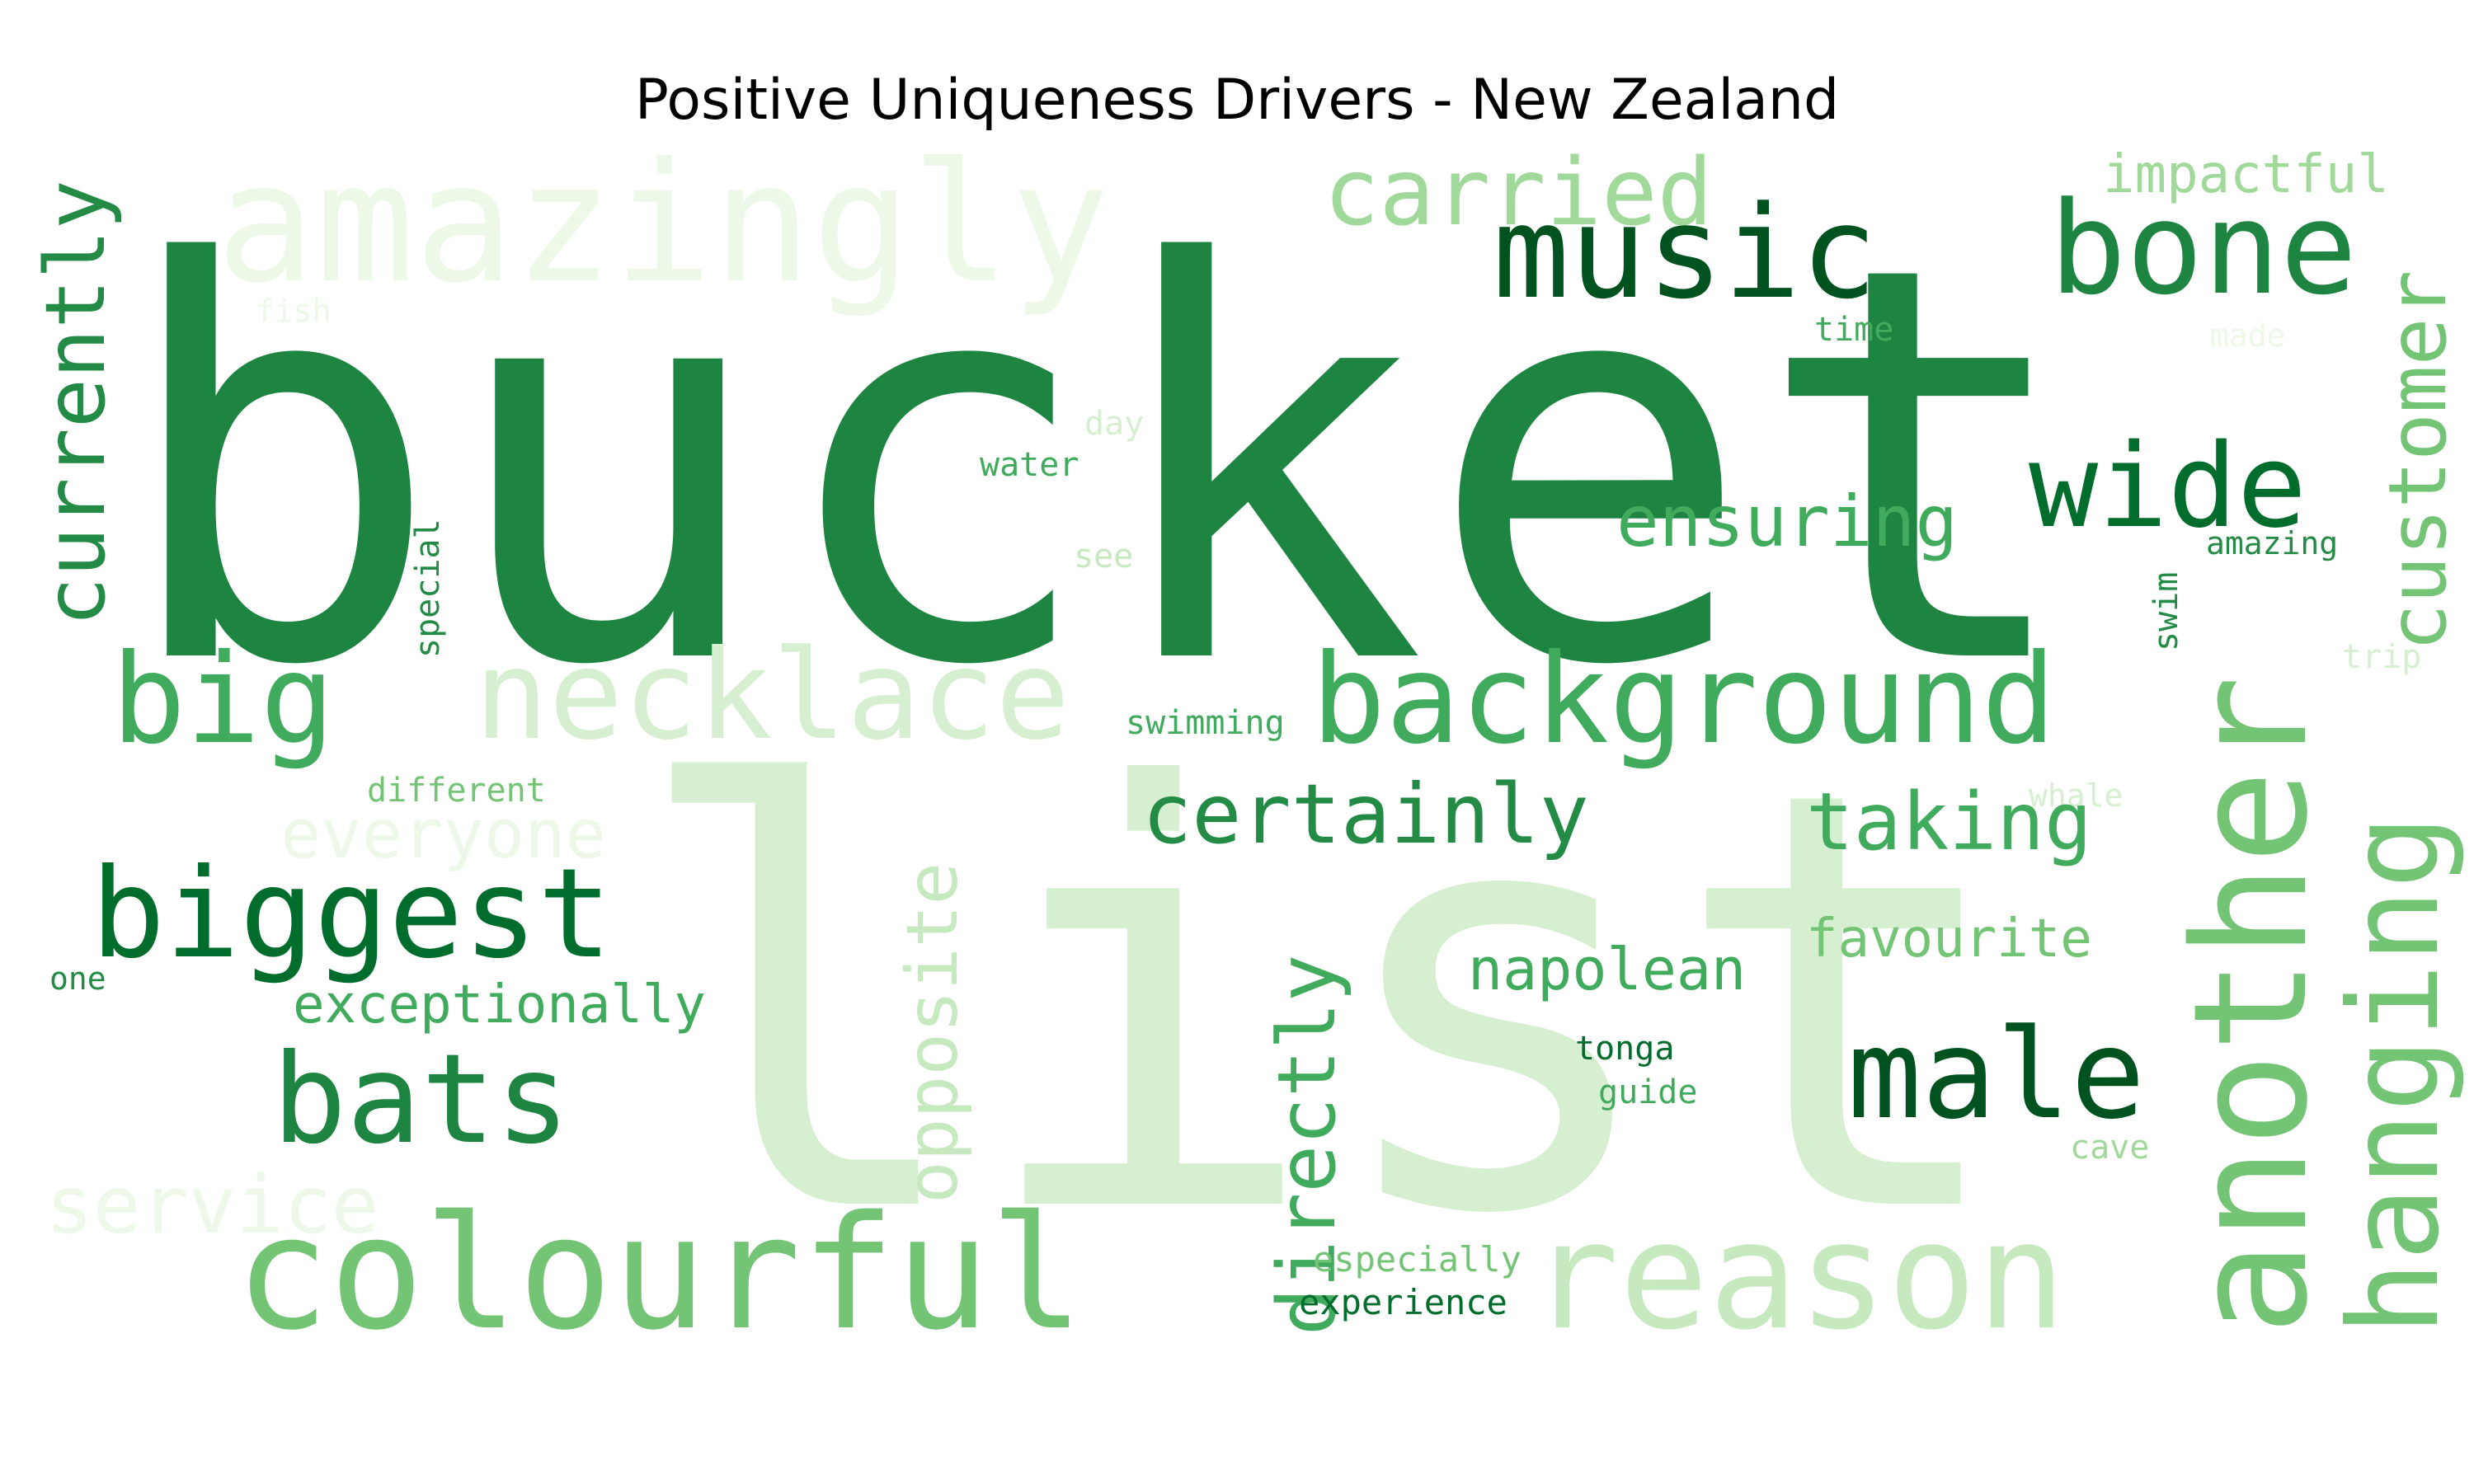  What do you see at coordinates (223, 700) in the screenshot?
I see `word-big: big` at bounding box center [223, 700].